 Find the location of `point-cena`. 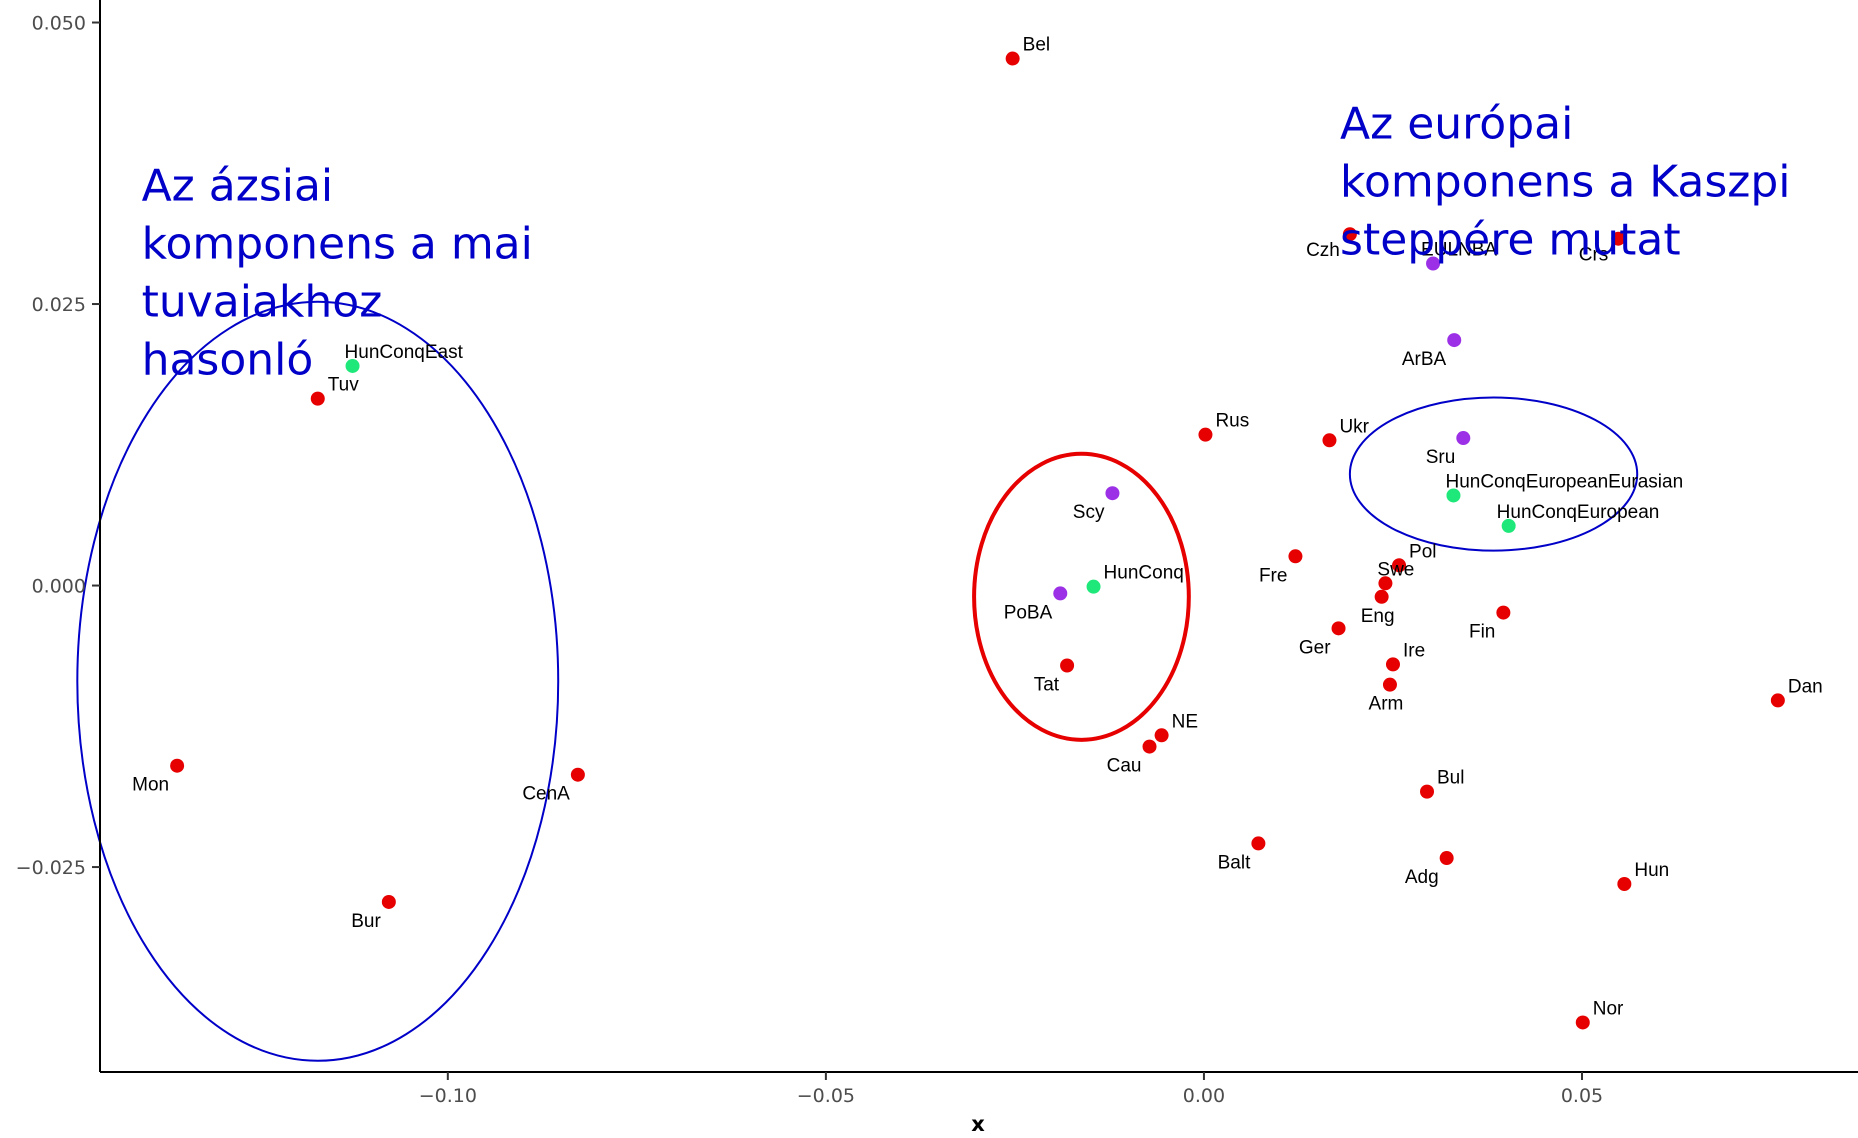

point-cena is located at coordinates (577, 774).